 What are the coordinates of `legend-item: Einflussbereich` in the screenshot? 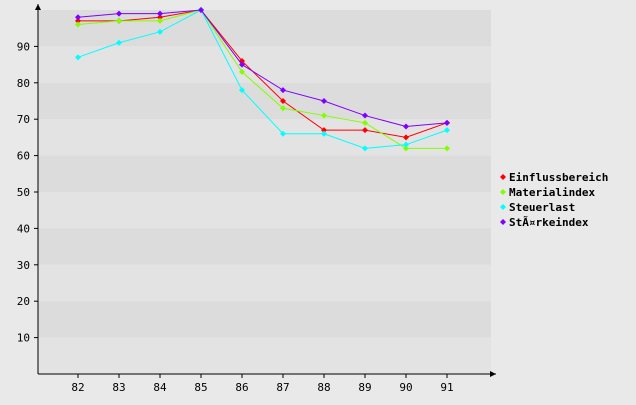 It's located at (554, 177).